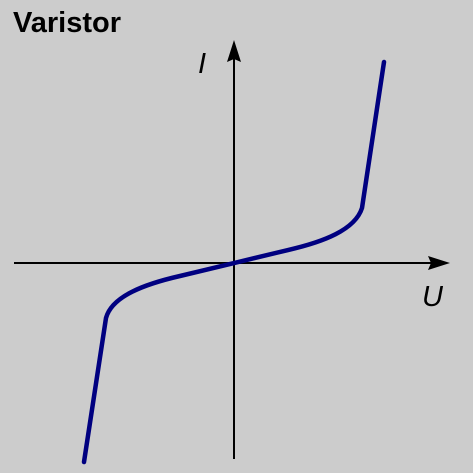  Describe the element at coordinates (202, 64) in the screenshot. I see `i-axis-label: I` at that location.